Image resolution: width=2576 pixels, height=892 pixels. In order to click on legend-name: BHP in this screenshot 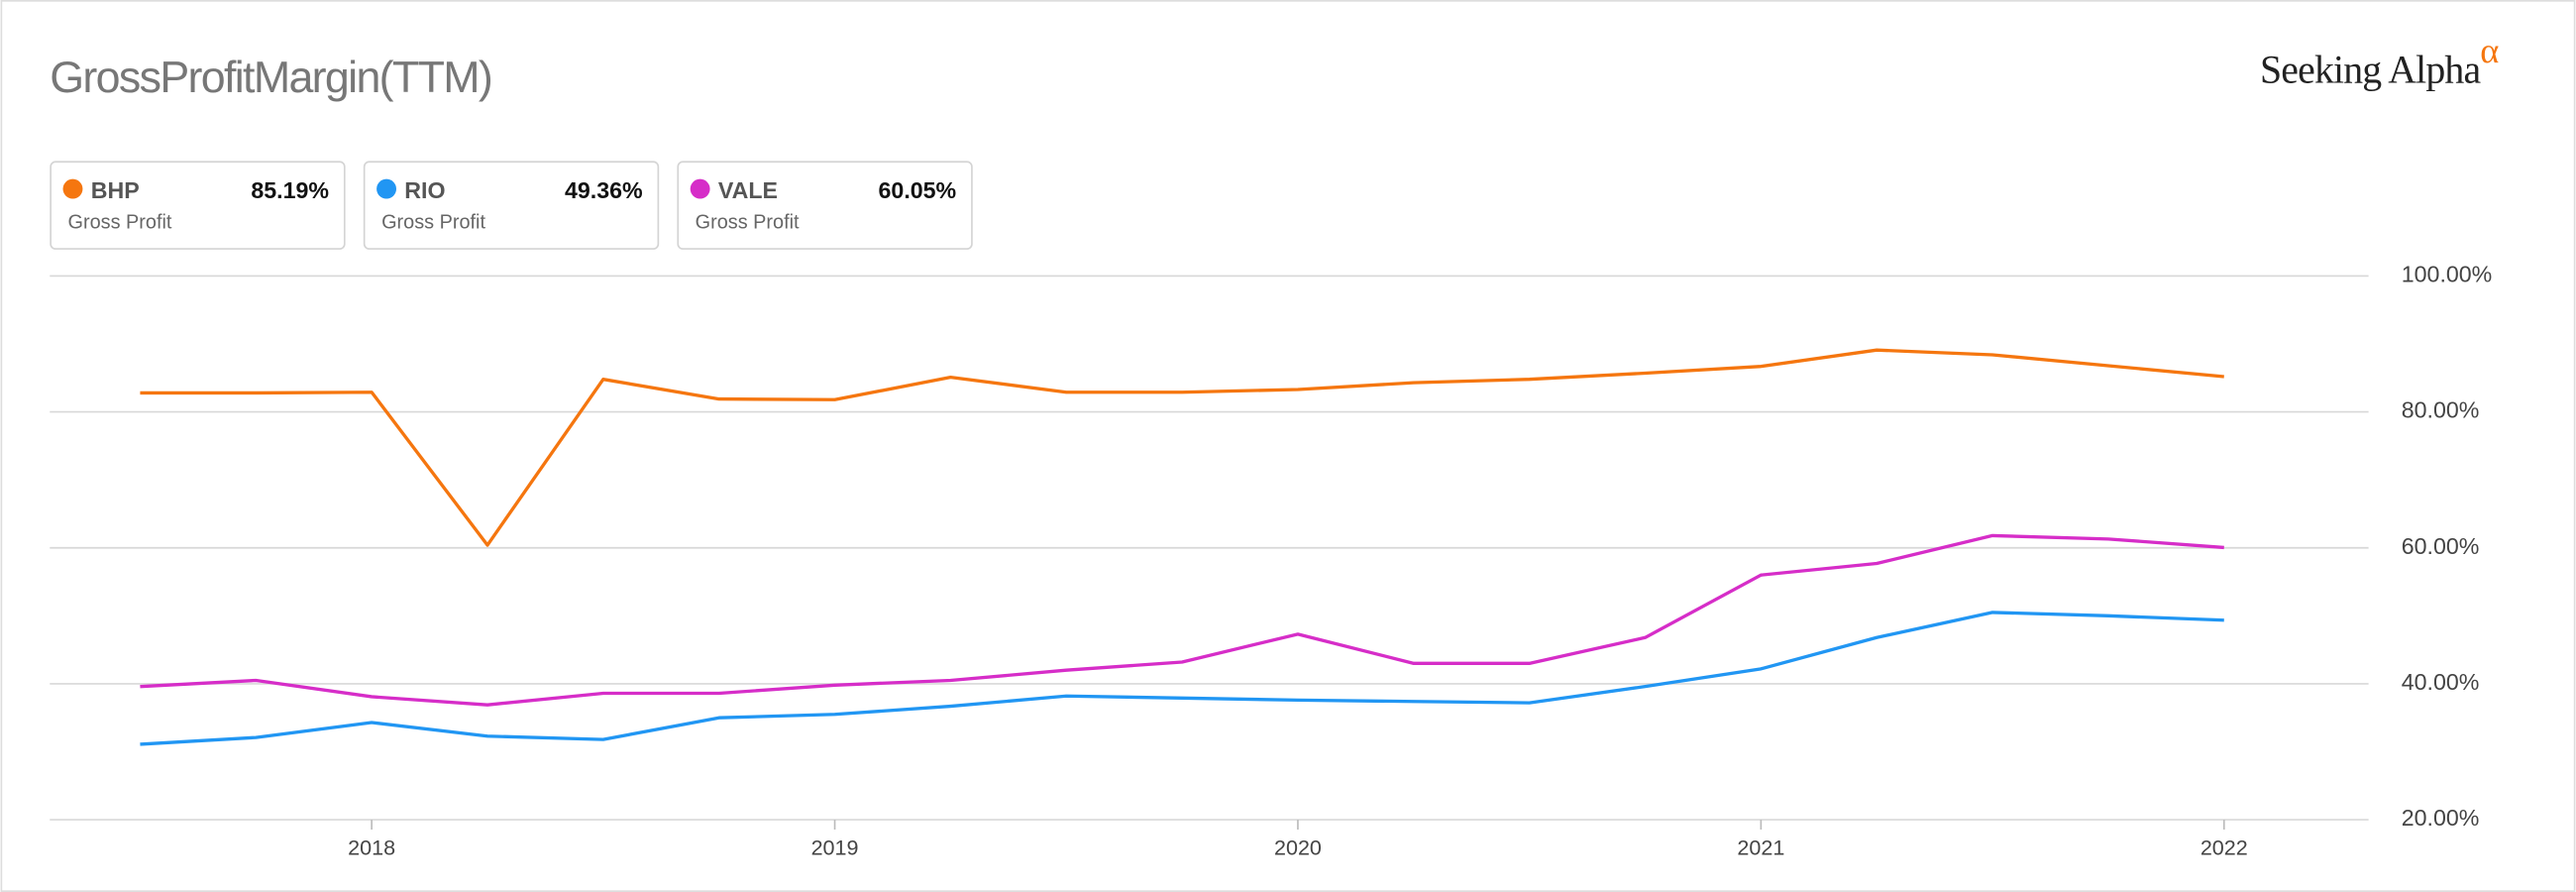, I will do `click(115, 190)`.